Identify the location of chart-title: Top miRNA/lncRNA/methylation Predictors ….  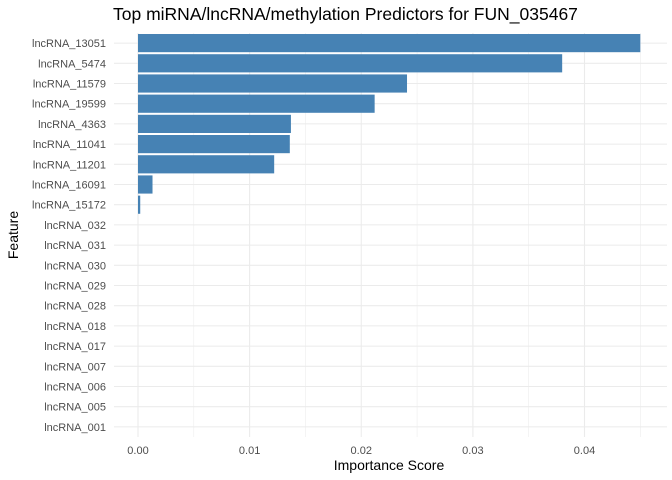
(345, 14).